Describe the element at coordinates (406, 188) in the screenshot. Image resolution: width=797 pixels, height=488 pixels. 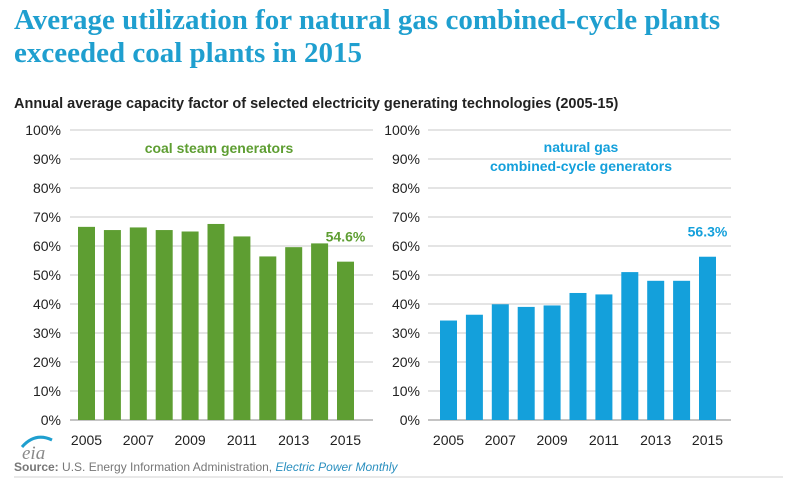
I see `gas-y-tick-label: 80%` at that location.